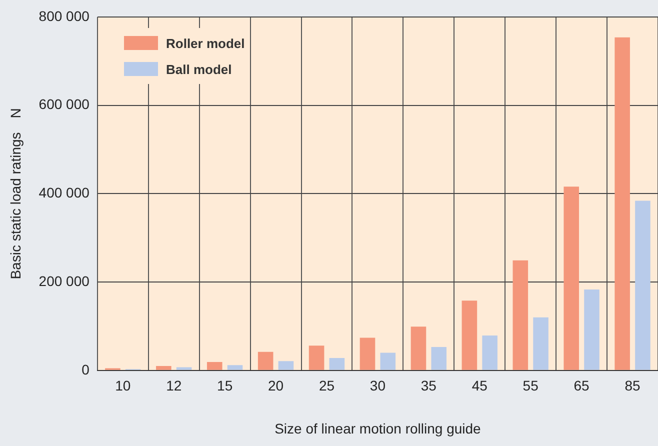 Image resolution: width=658 pixels, height=446 pixels. Describe the element at coordinates (123, 386) in the screenshot. I see `x-tick-label: 10` at that location.